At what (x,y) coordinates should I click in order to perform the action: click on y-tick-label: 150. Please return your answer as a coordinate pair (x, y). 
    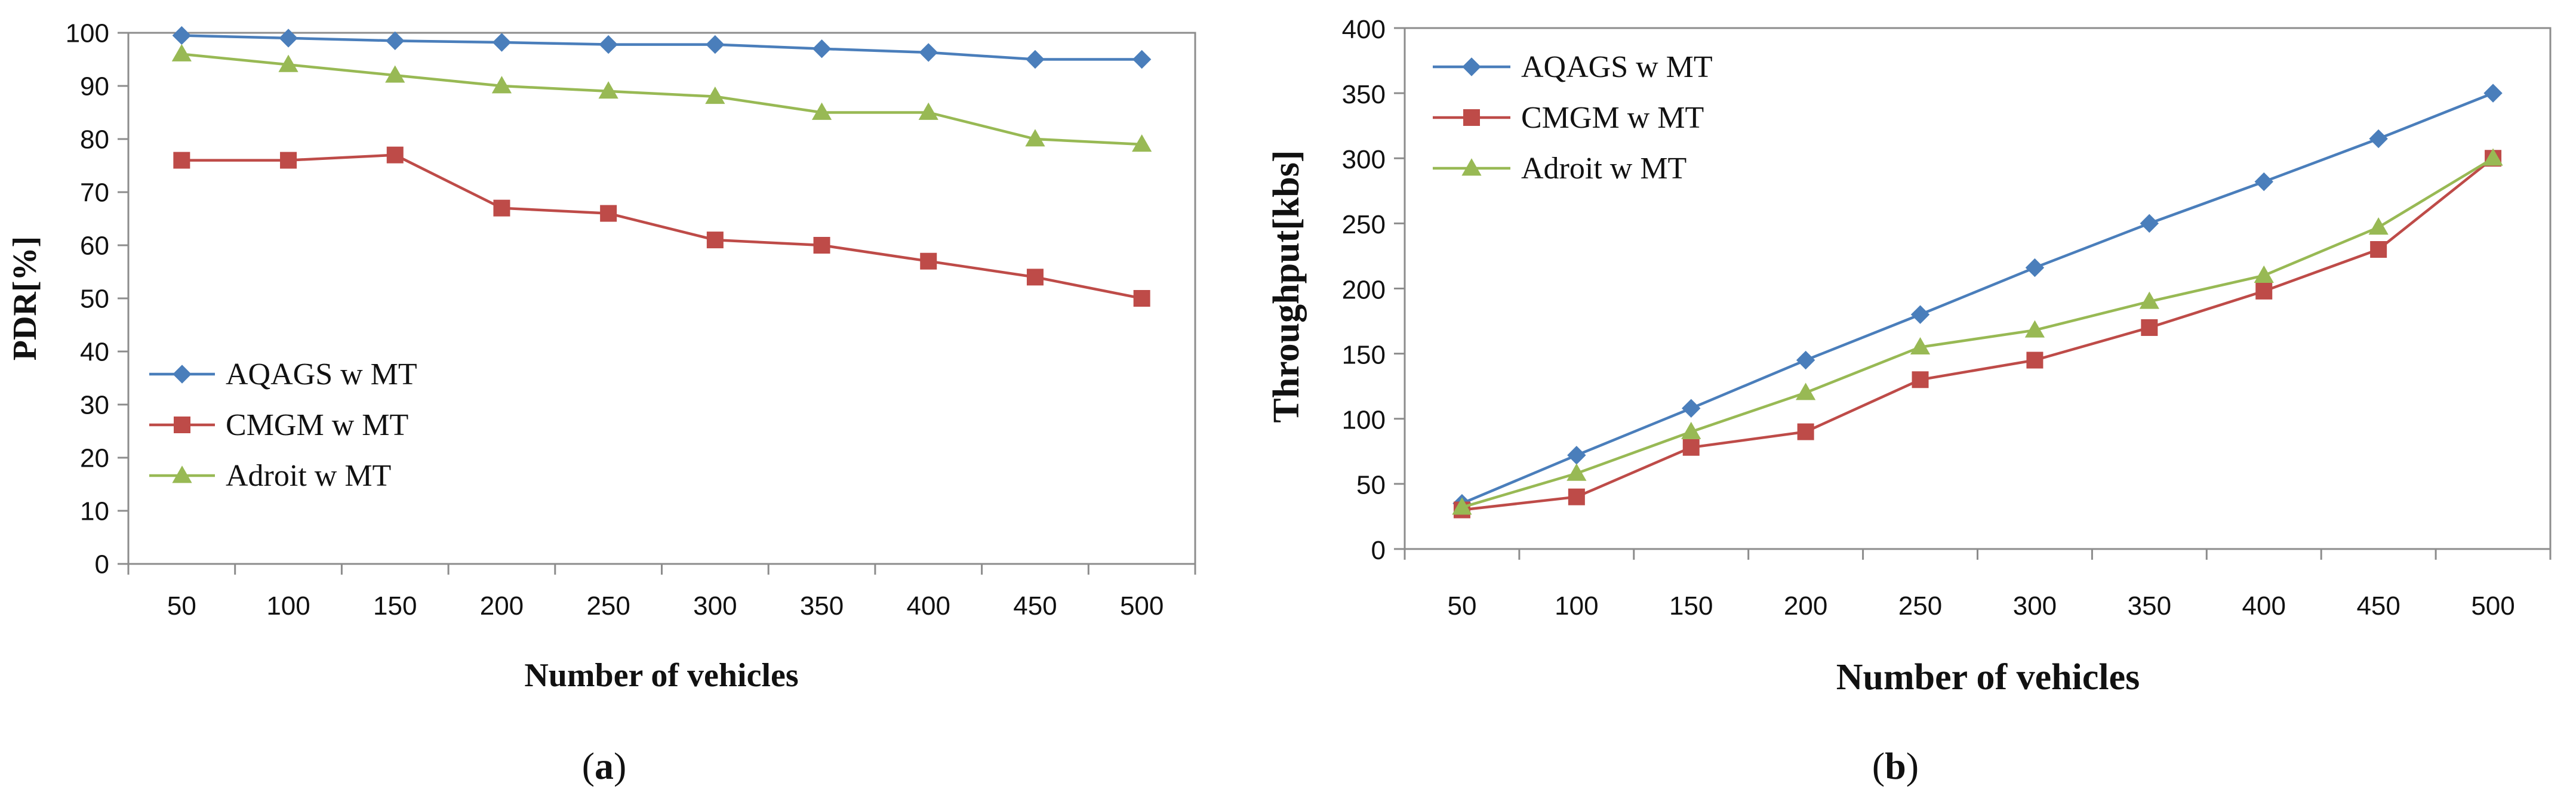
    Looking at the image, I should click on (1364, 354).